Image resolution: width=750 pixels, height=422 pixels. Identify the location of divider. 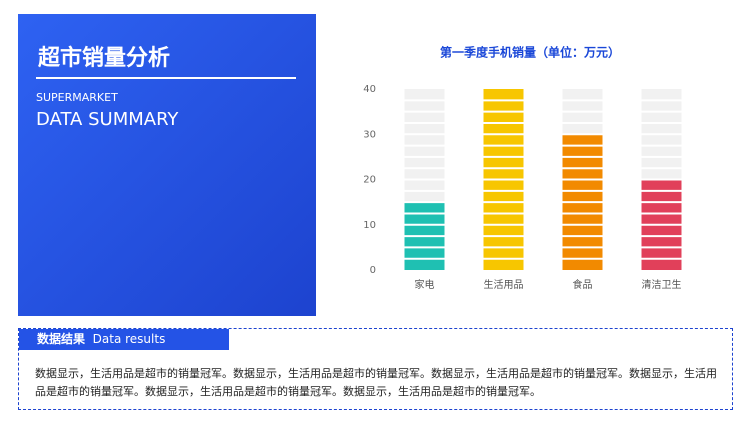
(166, 78).